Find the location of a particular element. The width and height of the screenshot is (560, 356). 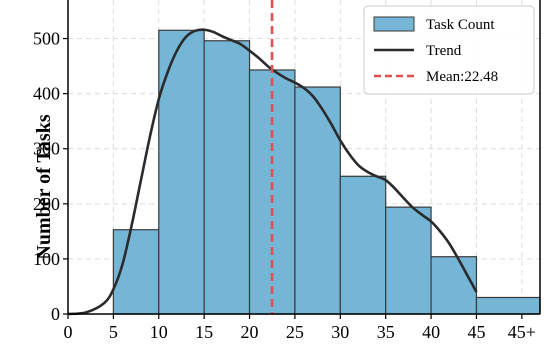

x-tick-label: 20 is located at coordinates (250, 332).